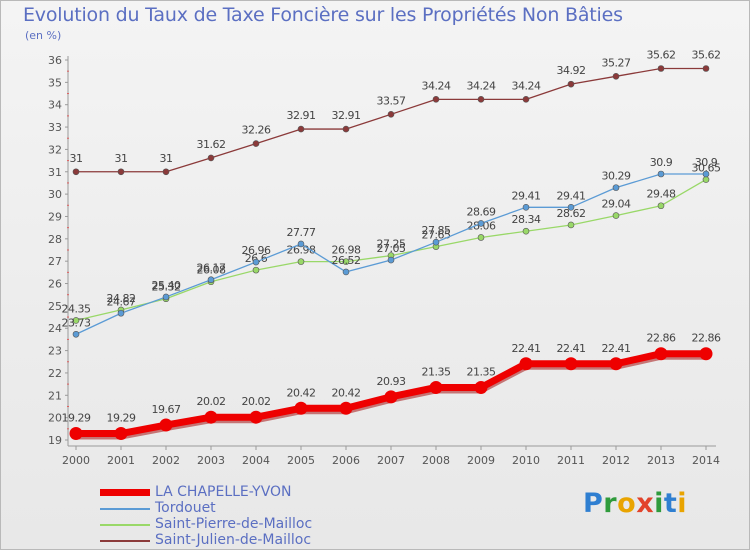 The width and height of the screenshot is (750, 550). Describe the element at coordinates (55, 60) in the screenshot. I see `y-tick-label: 36` at that location.